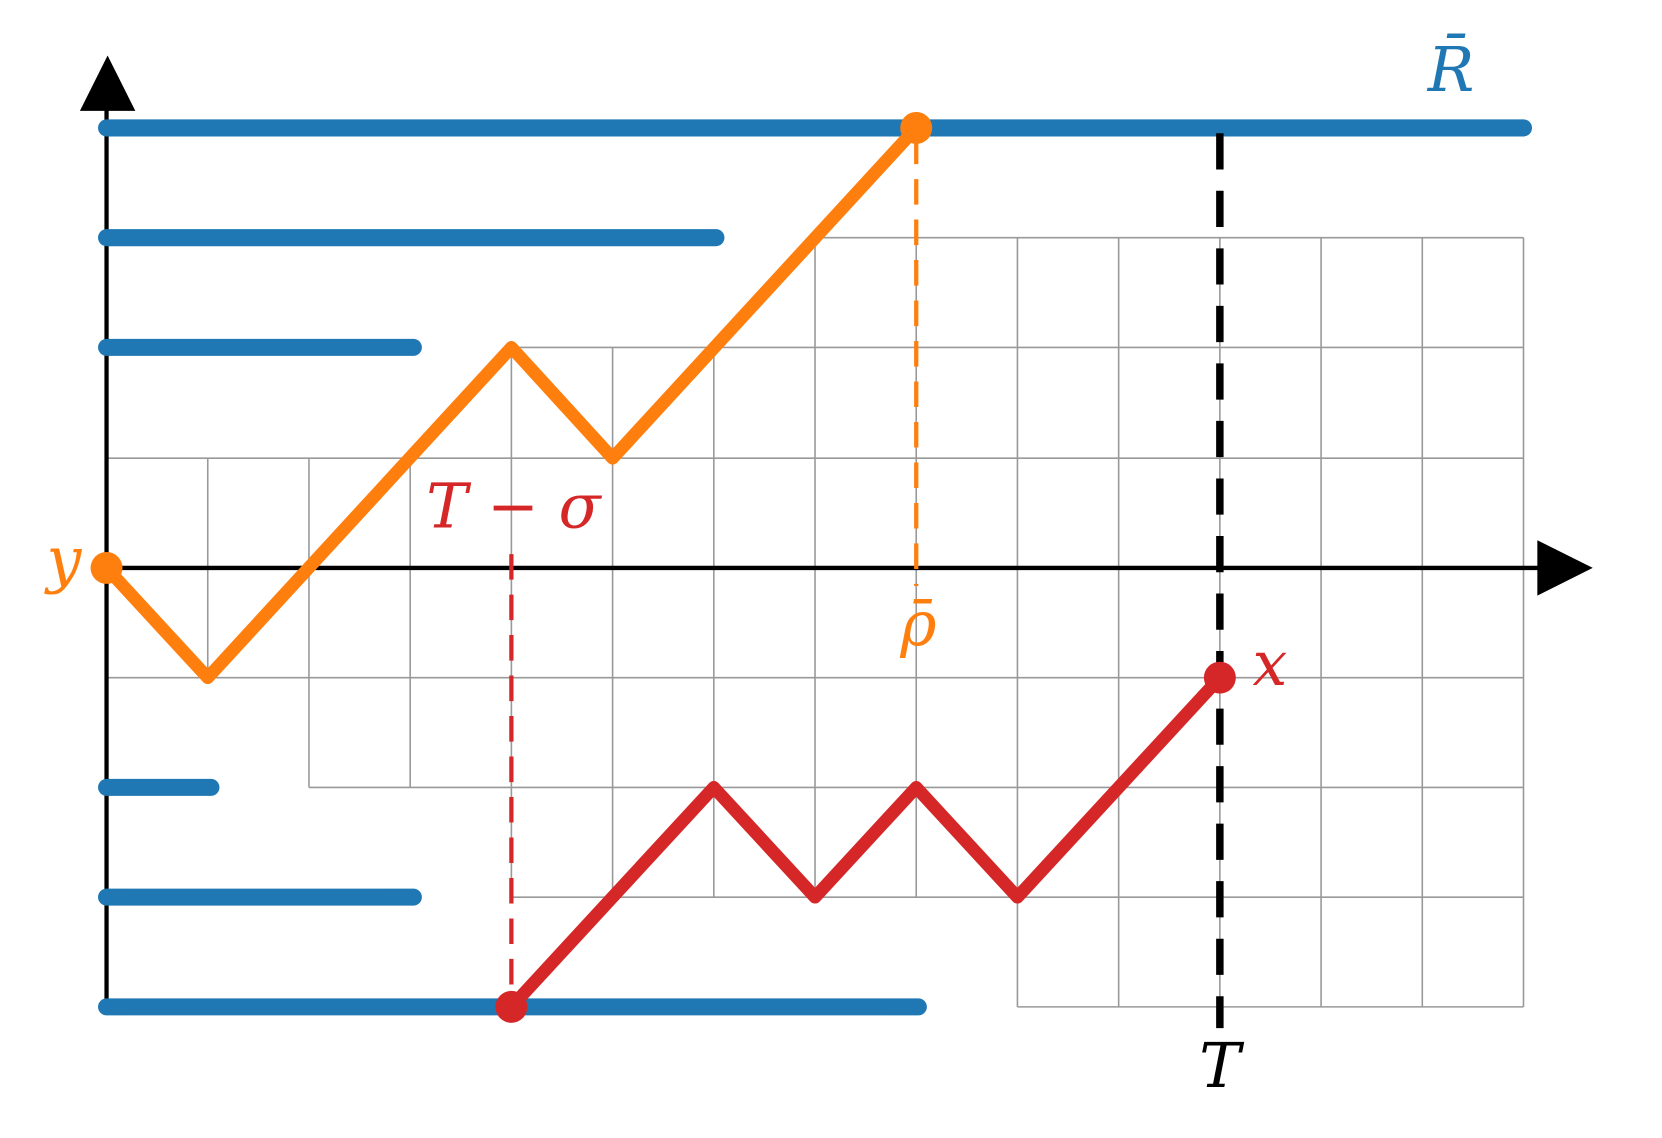 The image size is (1662, 1138). I want to click on label-t-minus-sigma: T − σ, so click(514, 507).